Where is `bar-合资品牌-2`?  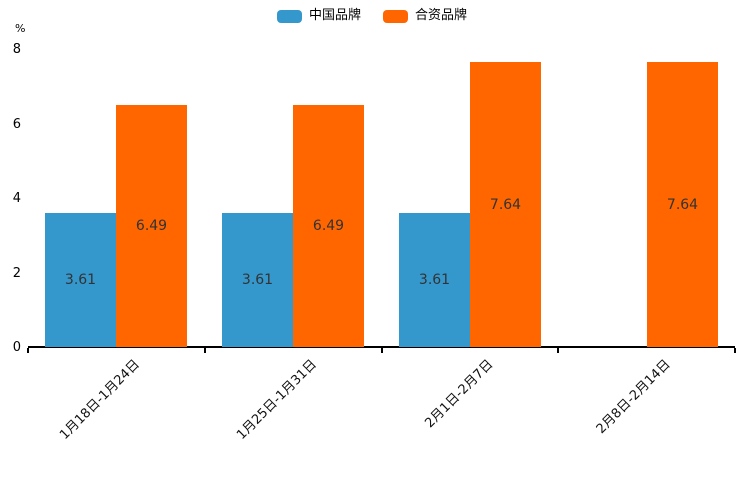
bar-合资品牌-2 is located at coordinates (328, 226).